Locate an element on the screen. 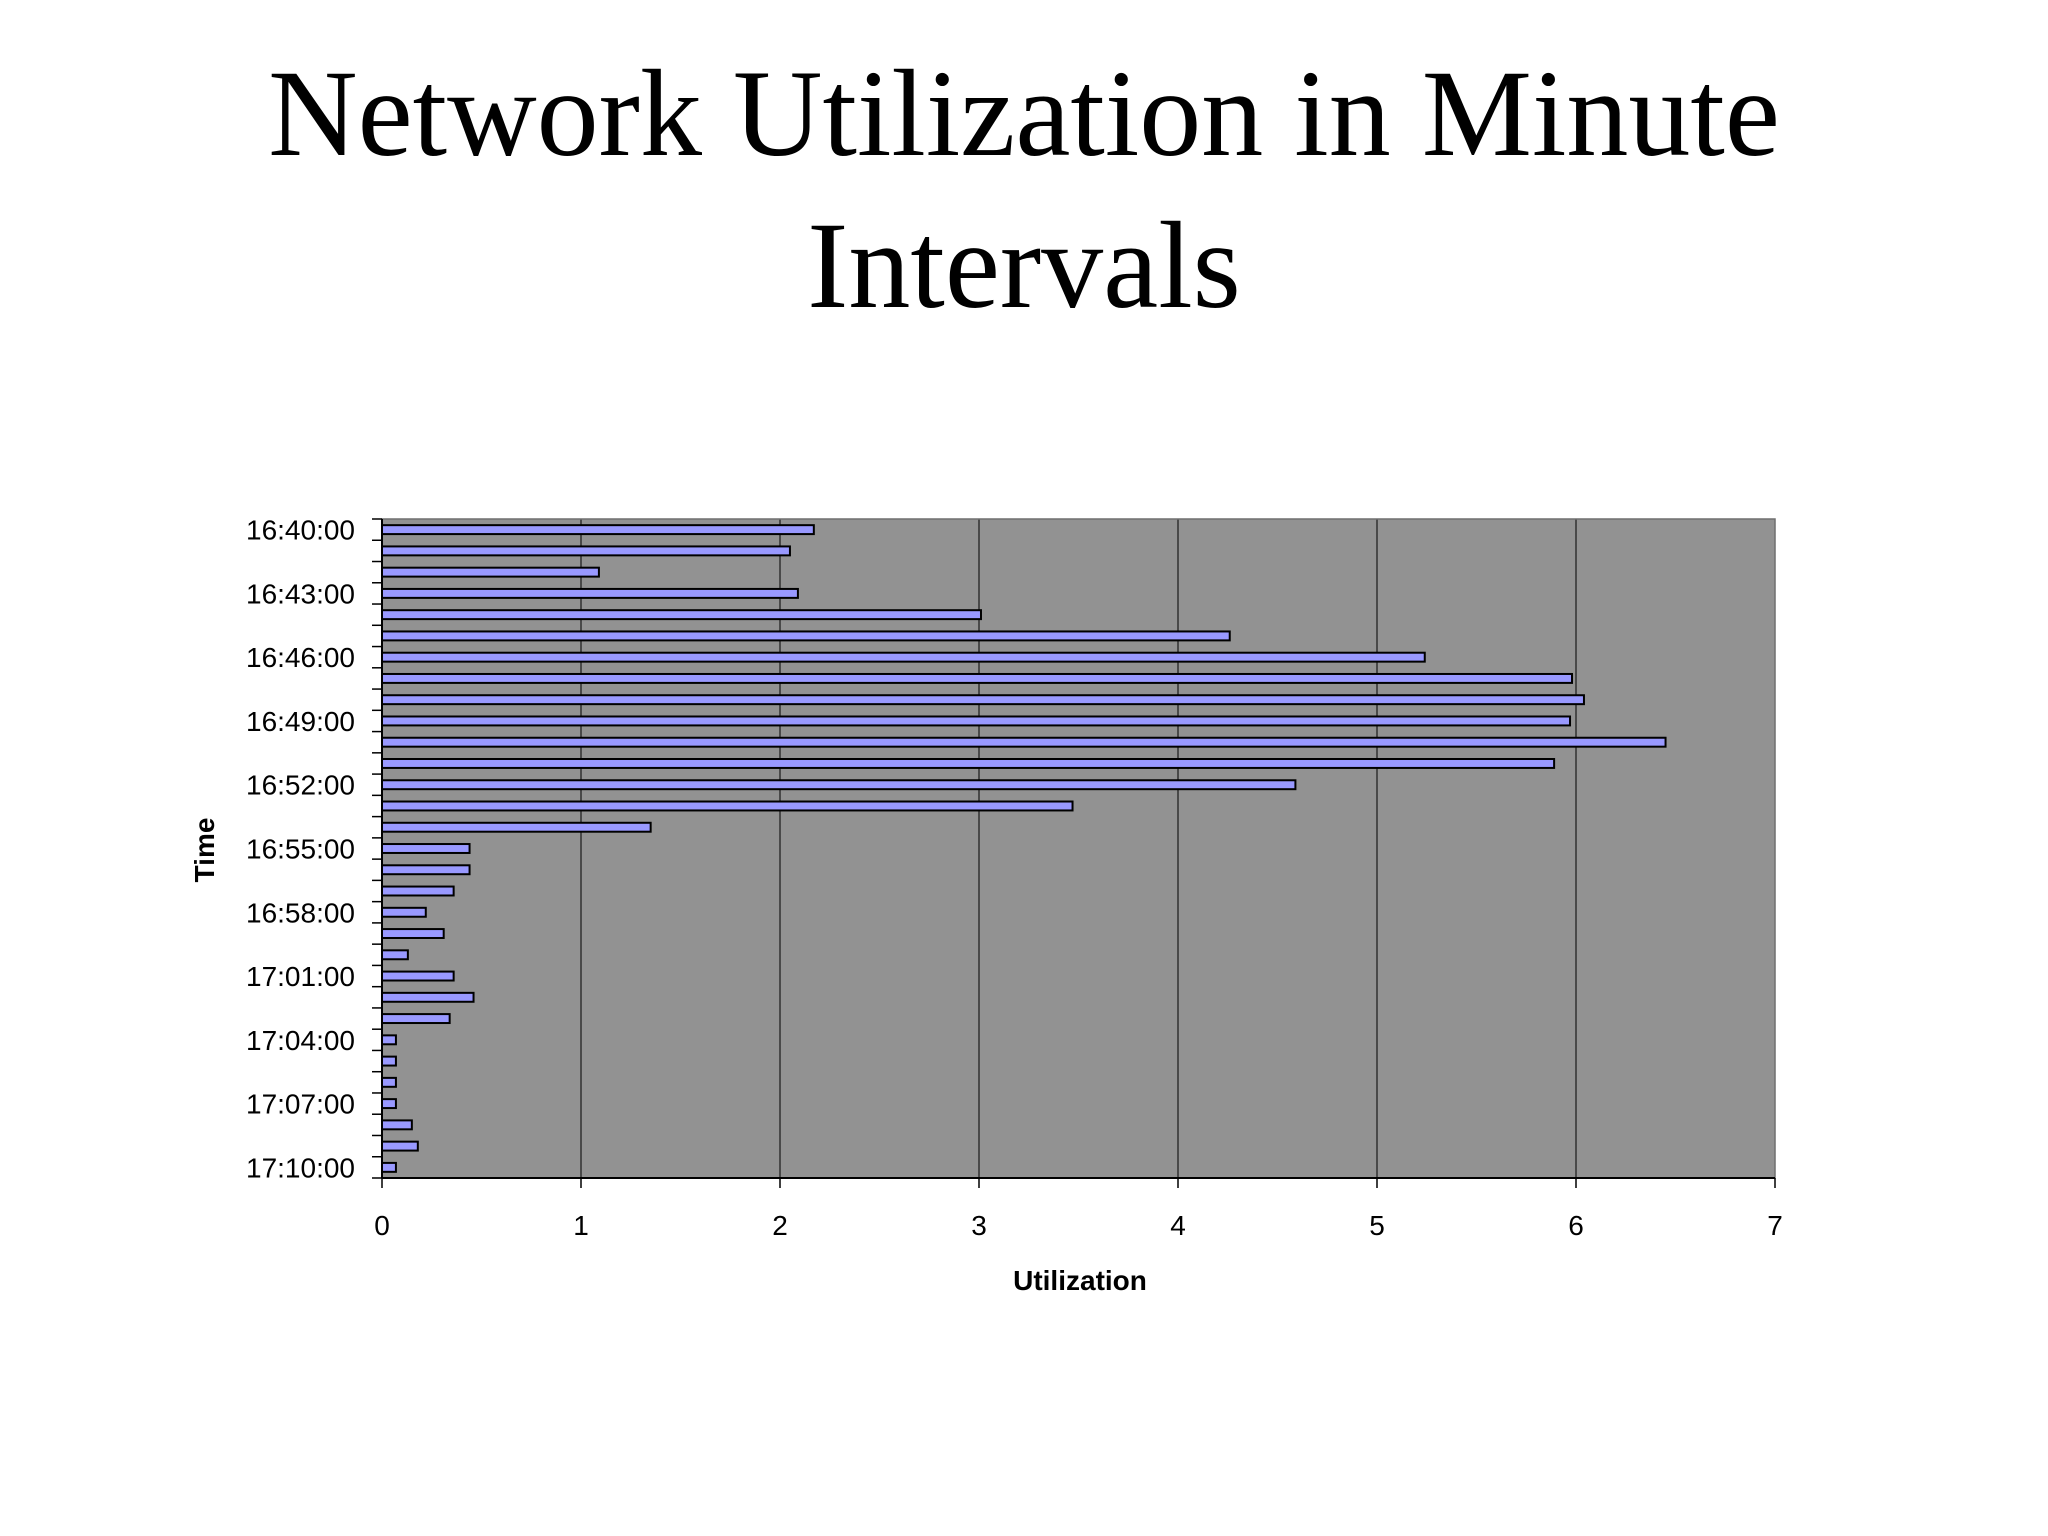 The image size is (2048, 1536). x-tick-label: 6 is located at coordinates (1576, 1225).